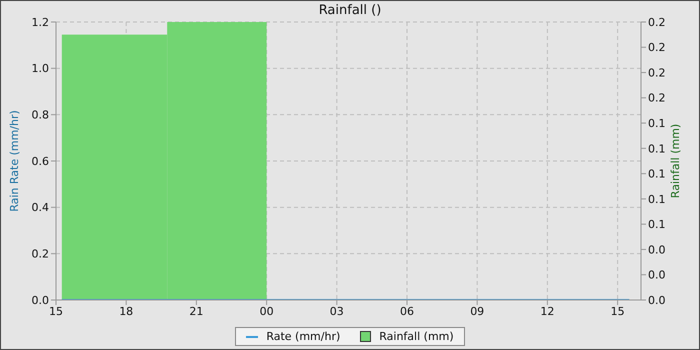  Describe the element at coordinates (302, 336) in the screenshot. I see `legend-label: Rate (mm/hr)` at that location.